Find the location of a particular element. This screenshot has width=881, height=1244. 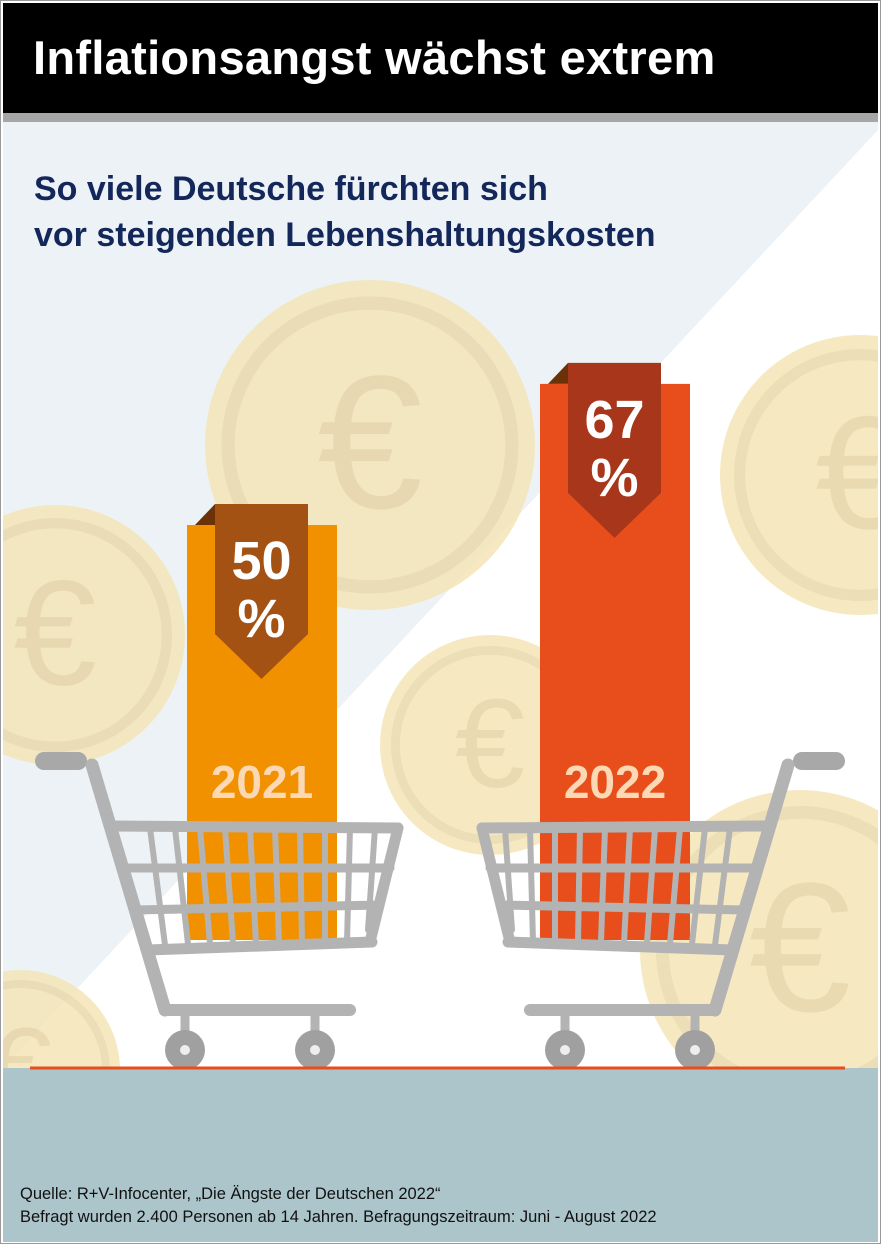

value-label: 50 is located at coordinates (261, 561).